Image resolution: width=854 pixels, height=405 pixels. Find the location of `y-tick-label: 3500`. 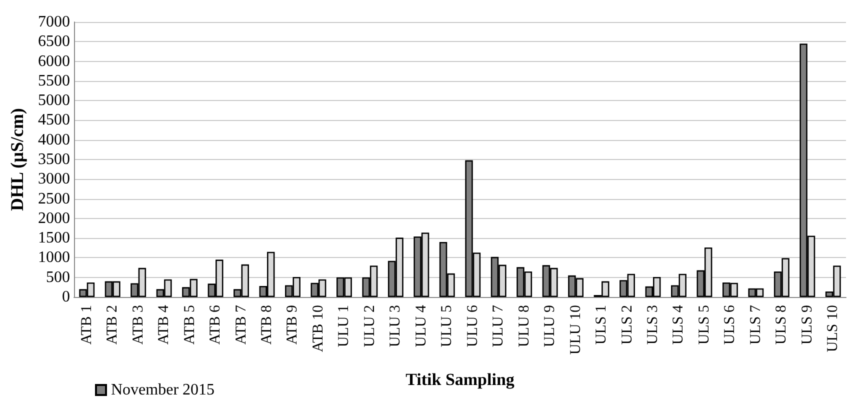

y-tick-label: 3500 is located at coordinates (54, 159).